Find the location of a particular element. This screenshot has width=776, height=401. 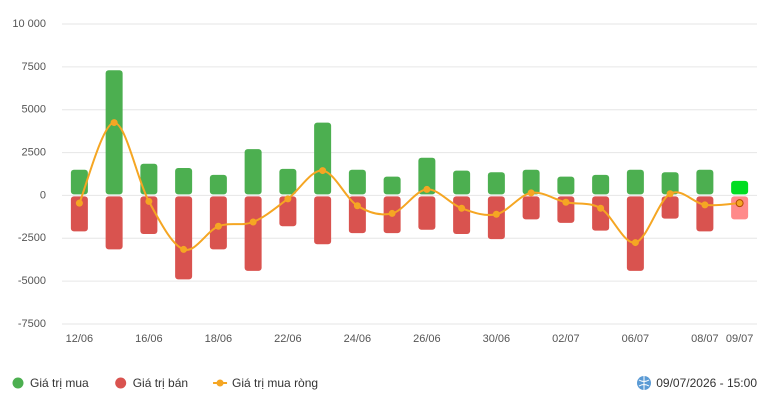

legend-label: Giá trị mua is located at coordinates (59, 383).